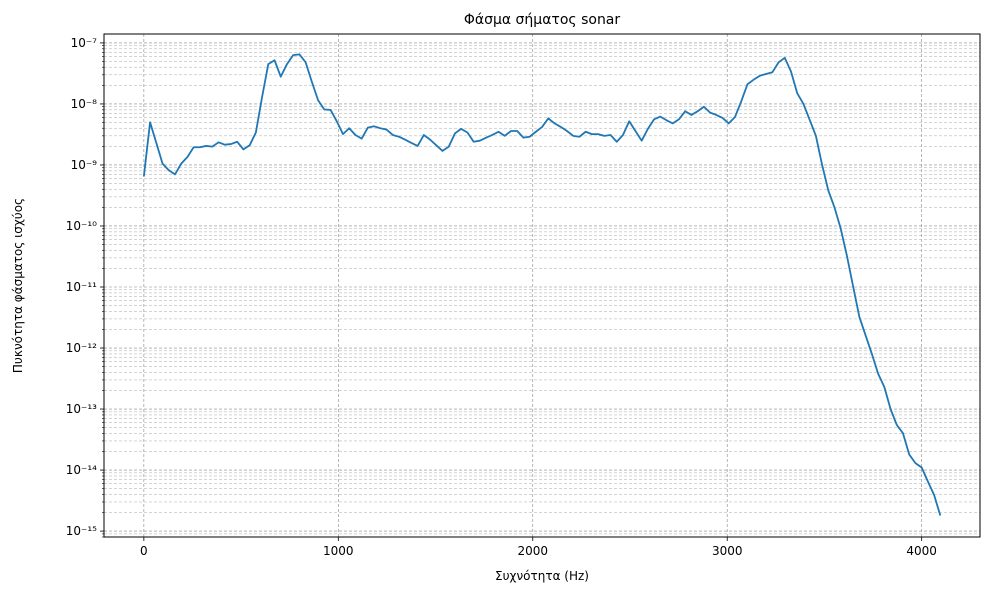 This screenshot has width=989, height=590. Describe the element at coordinates (84, 165) in the screenshot. I see `y-tick-label: 10⁻⁹` at that location.